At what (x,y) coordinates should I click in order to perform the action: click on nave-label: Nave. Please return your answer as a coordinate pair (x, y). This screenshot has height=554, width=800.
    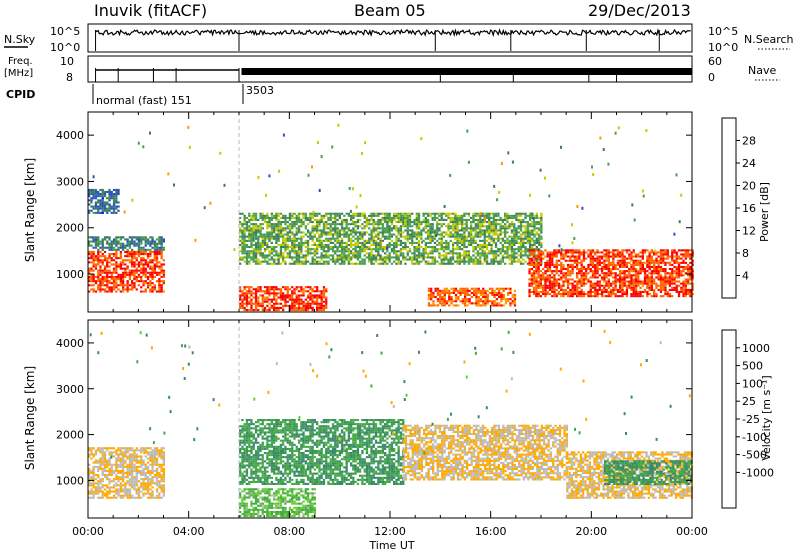
    Looking at the image, I should click on (762, 70).